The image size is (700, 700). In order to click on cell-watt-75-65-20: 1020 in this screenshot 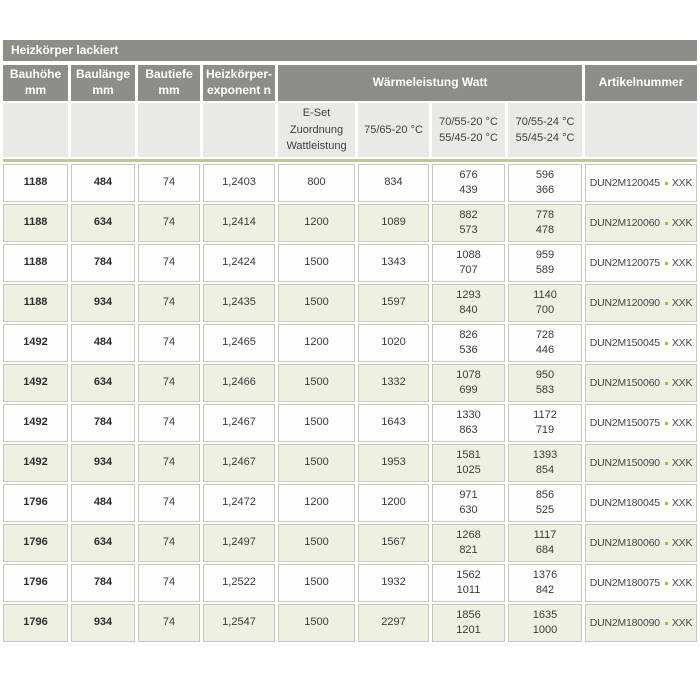, I will do `click(393, 343)`.